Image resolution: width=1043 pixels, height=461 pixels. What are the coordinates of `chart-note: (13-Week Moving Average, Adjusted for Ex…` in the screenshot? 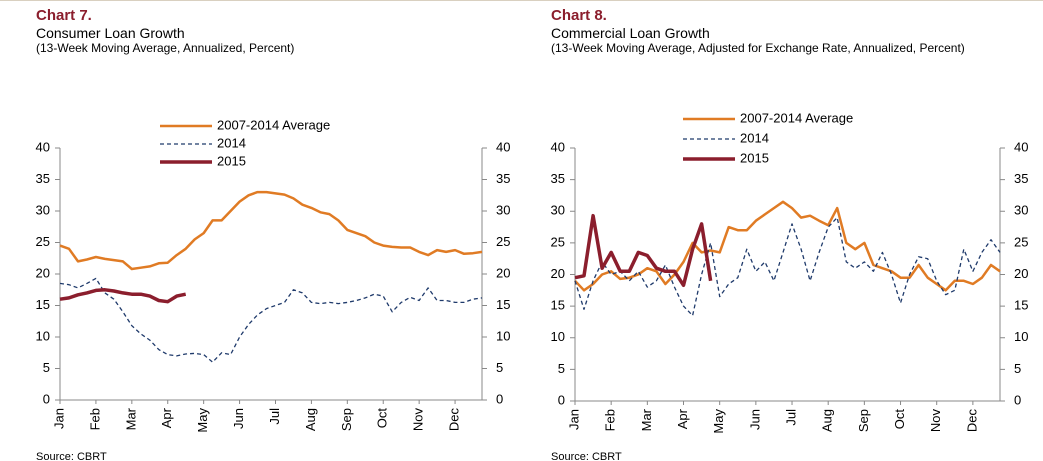 It's located at (758, 48).